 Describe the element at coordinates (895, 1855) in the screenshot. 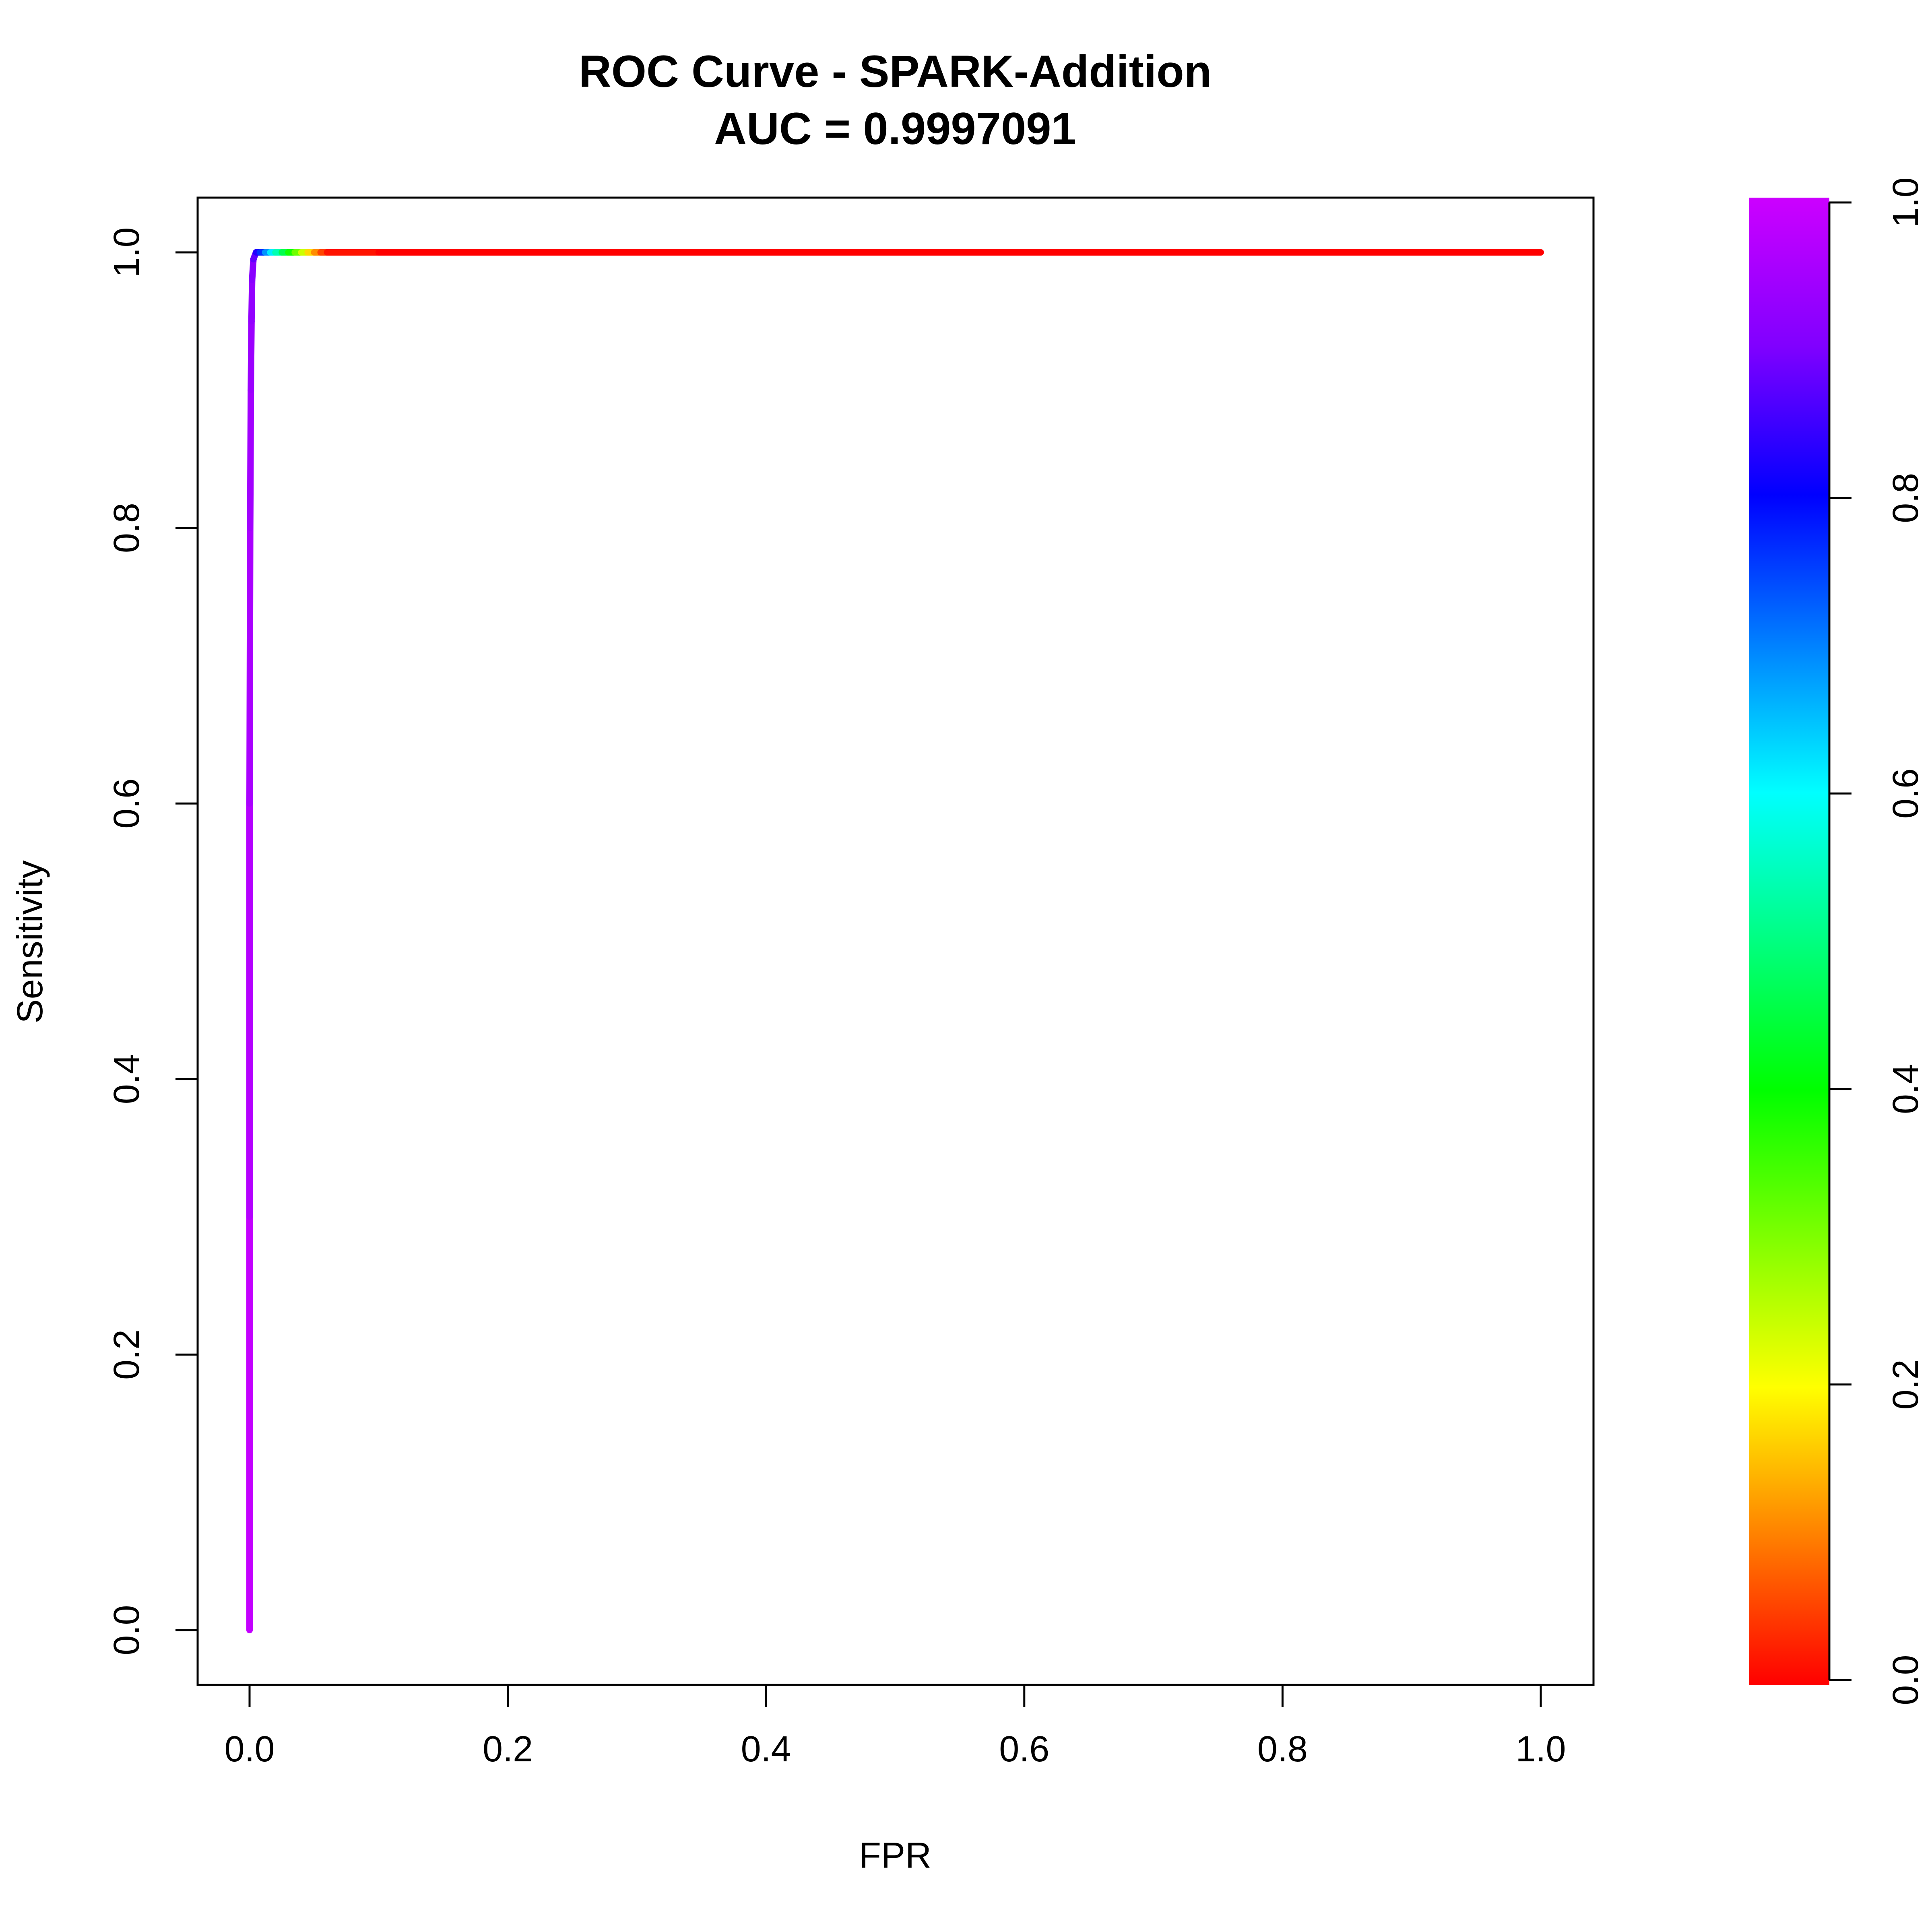

I see `x-axis-label: FPR` at that location.